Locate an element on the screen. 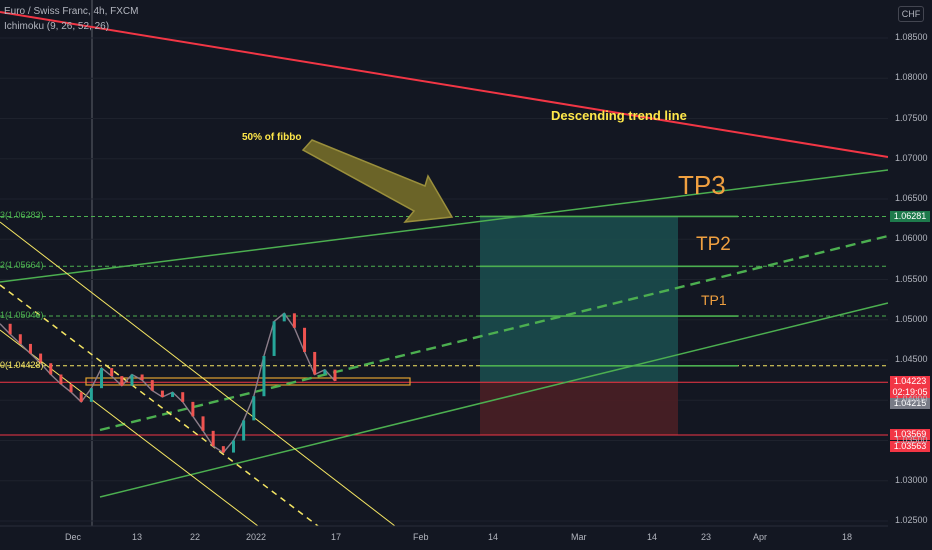  price-tick-label: 1.06500 is located at coordinates (911, 198).